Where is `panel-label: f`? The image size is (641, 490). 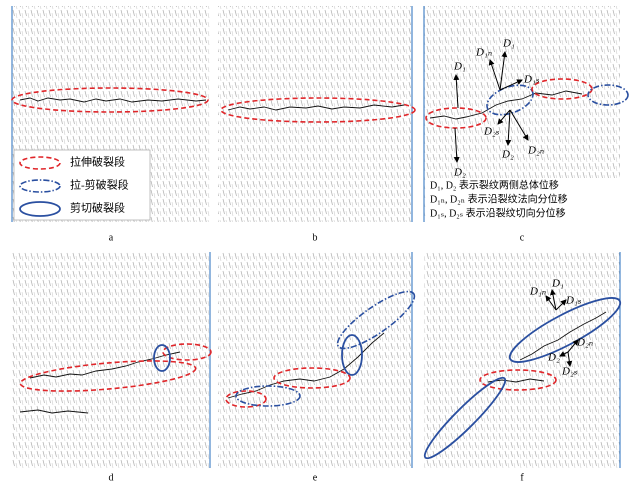
panel-label: f is located at coordinates (522, 477).